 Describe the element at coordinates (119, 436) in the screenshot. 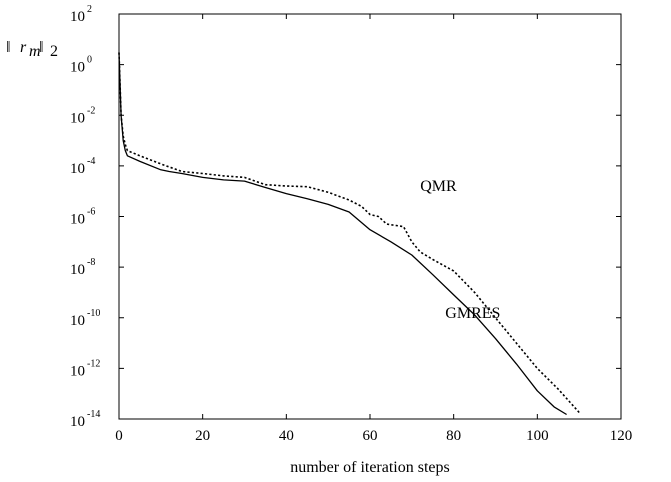

I see `x-tick-label: 0` at that location.